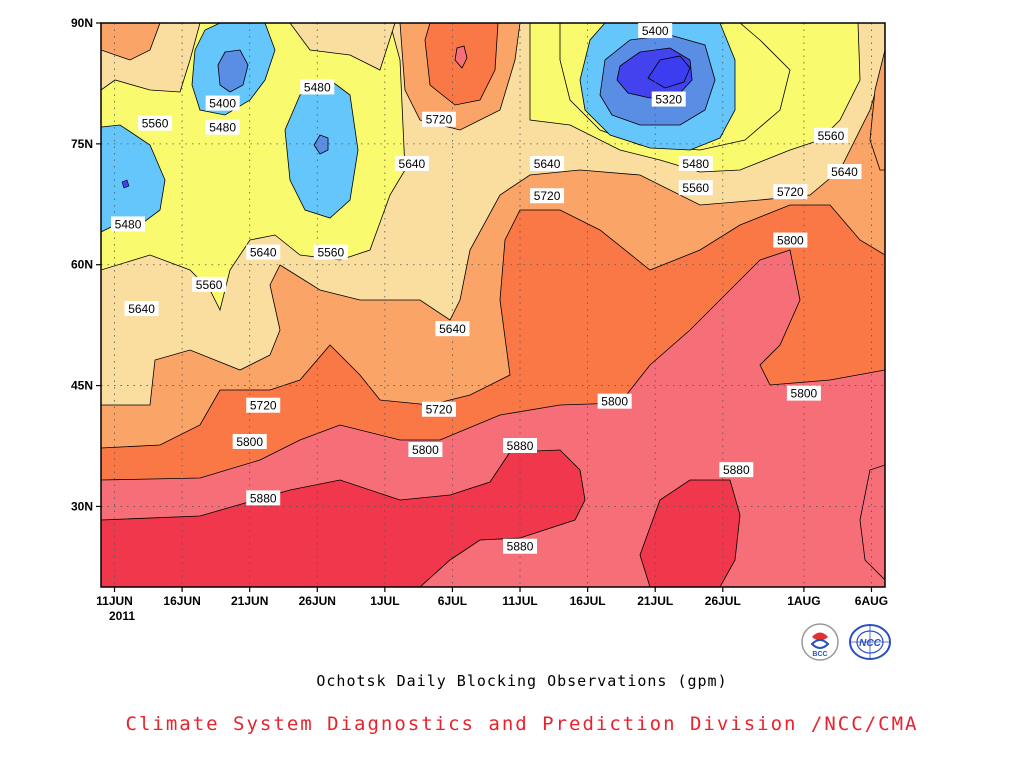 The image size is (1024, 768). What do you see at coordinates (669, 72) in the screenshot?
I see `low-5320-core` at bounding box center [669, 72].